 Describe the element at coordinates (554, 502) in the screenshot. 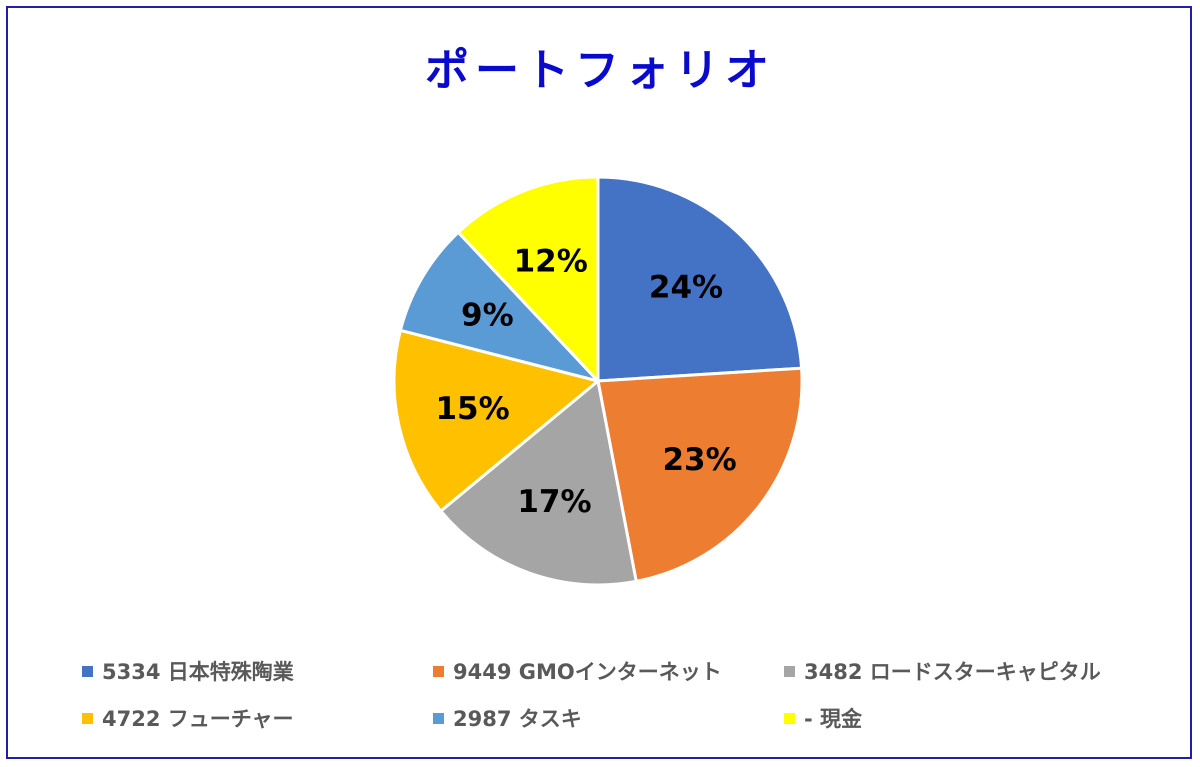

I see `slice-data-label: 17%` at that location.